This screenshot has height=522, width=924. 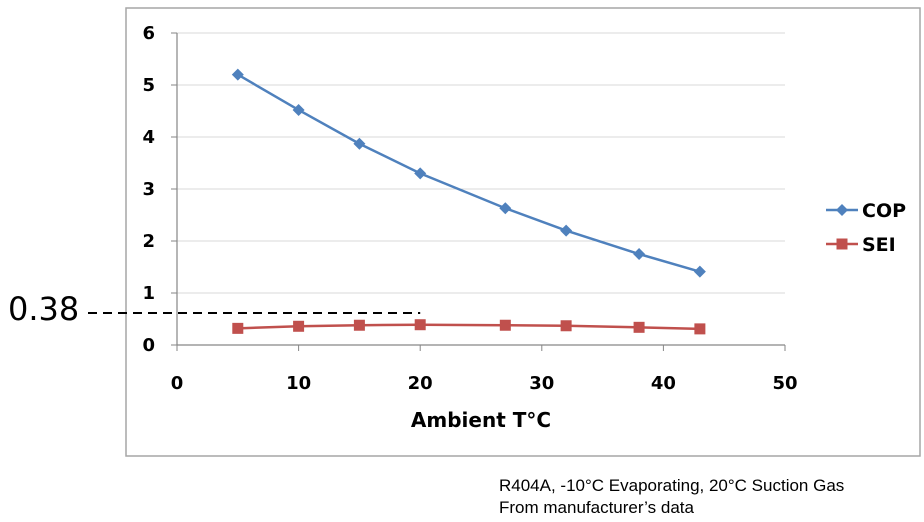 I want to click on x-tick-label: 50, so click(x=784, y=383).